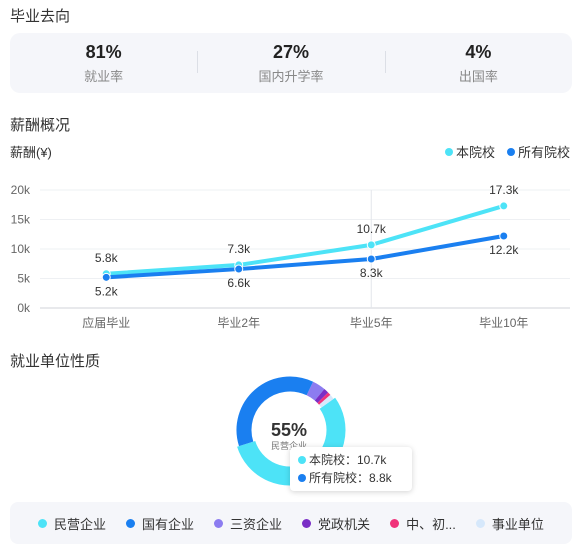 The width and height of the screenshot is (582, 555). What do you see at coordinates (504, 190) in the screenshot?
I see `data-label: 17.3k` at bounding box center [504, 190].